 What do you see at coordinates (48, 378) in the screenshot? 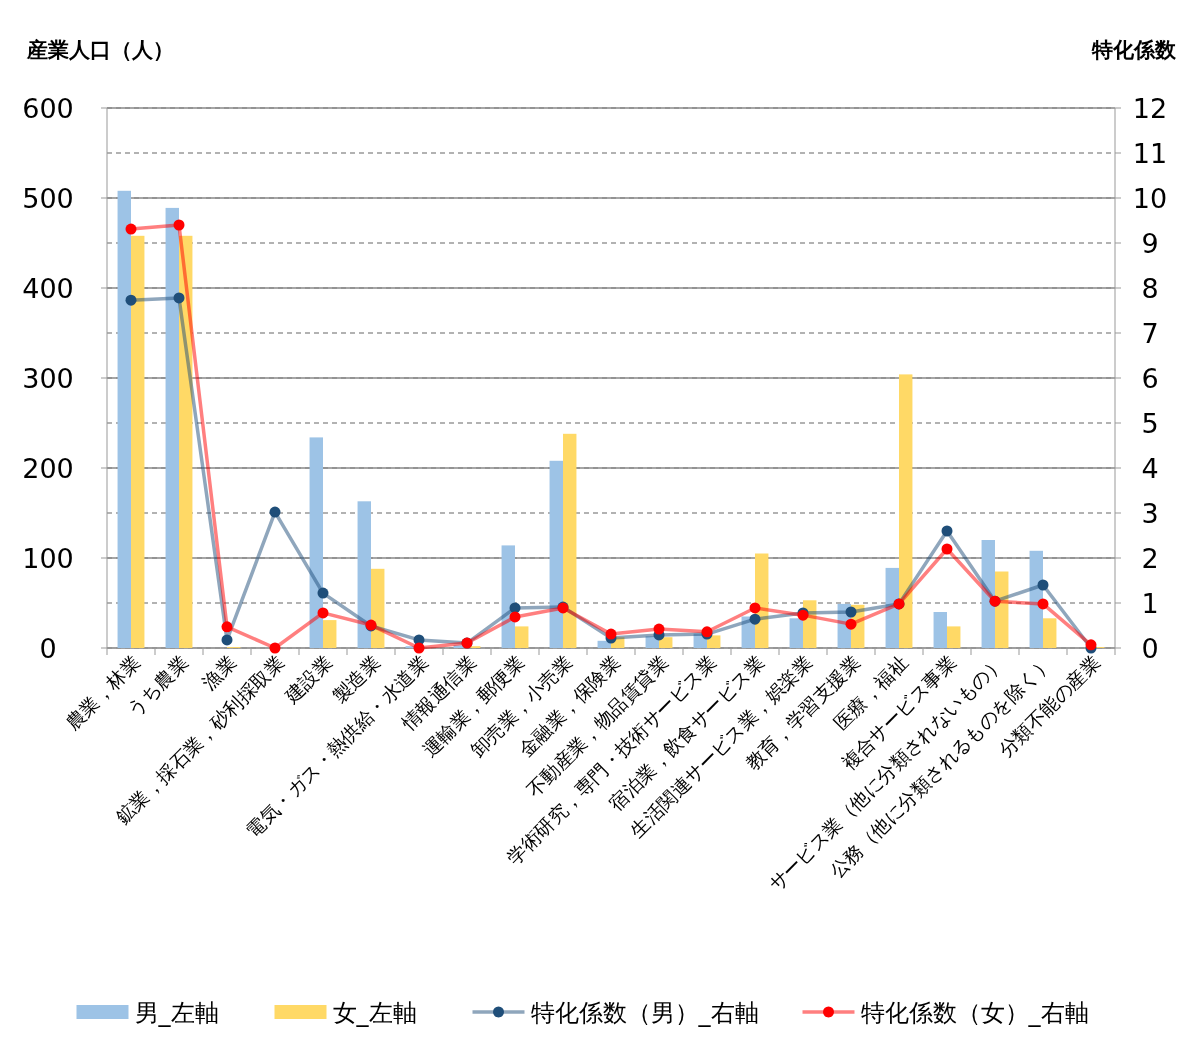
I see `y-tick-label: 300` at bounding box center [48, 378].